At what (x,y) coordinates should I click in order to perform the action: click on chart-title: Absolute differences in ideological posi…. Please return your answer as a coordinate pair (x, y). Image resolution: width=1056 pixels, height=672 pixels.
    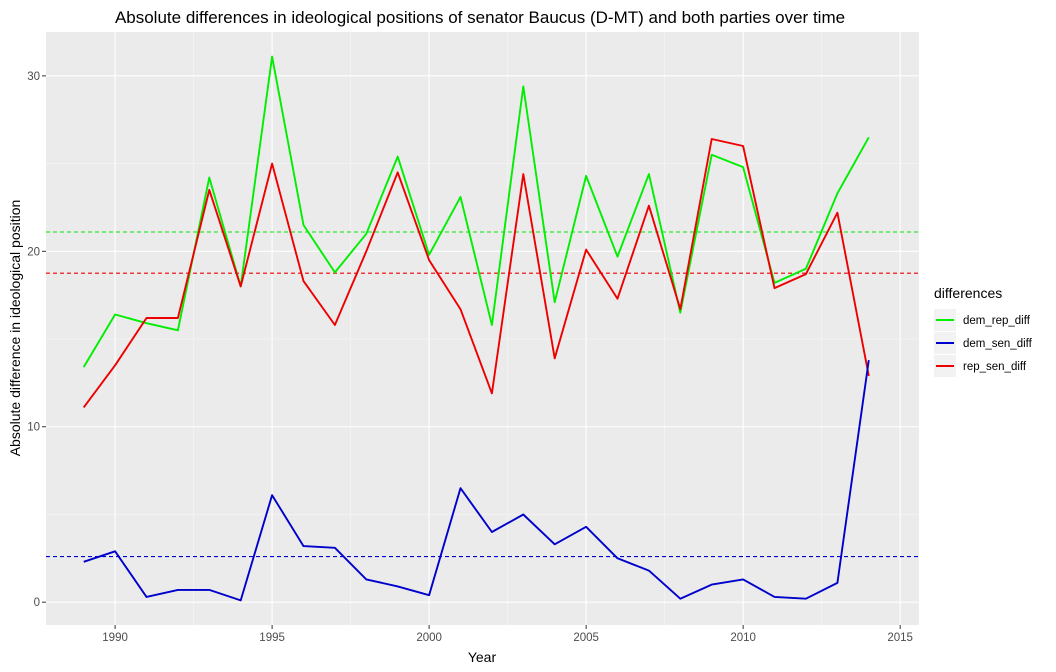
    Looking at the image, I should click on (480, 17).